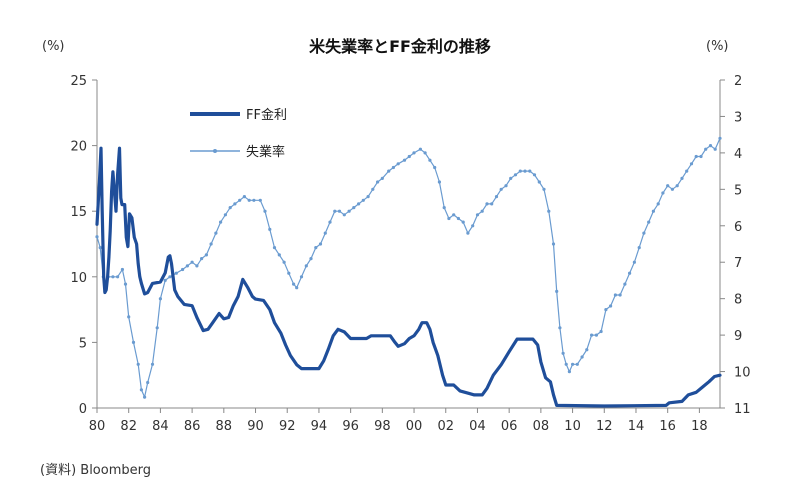 This screenshot has height=502, width=800. What do you see at coordinates (477, 426) in the screenshot?
I see `x-tick-label: 04` at bounding box center [477, 426].